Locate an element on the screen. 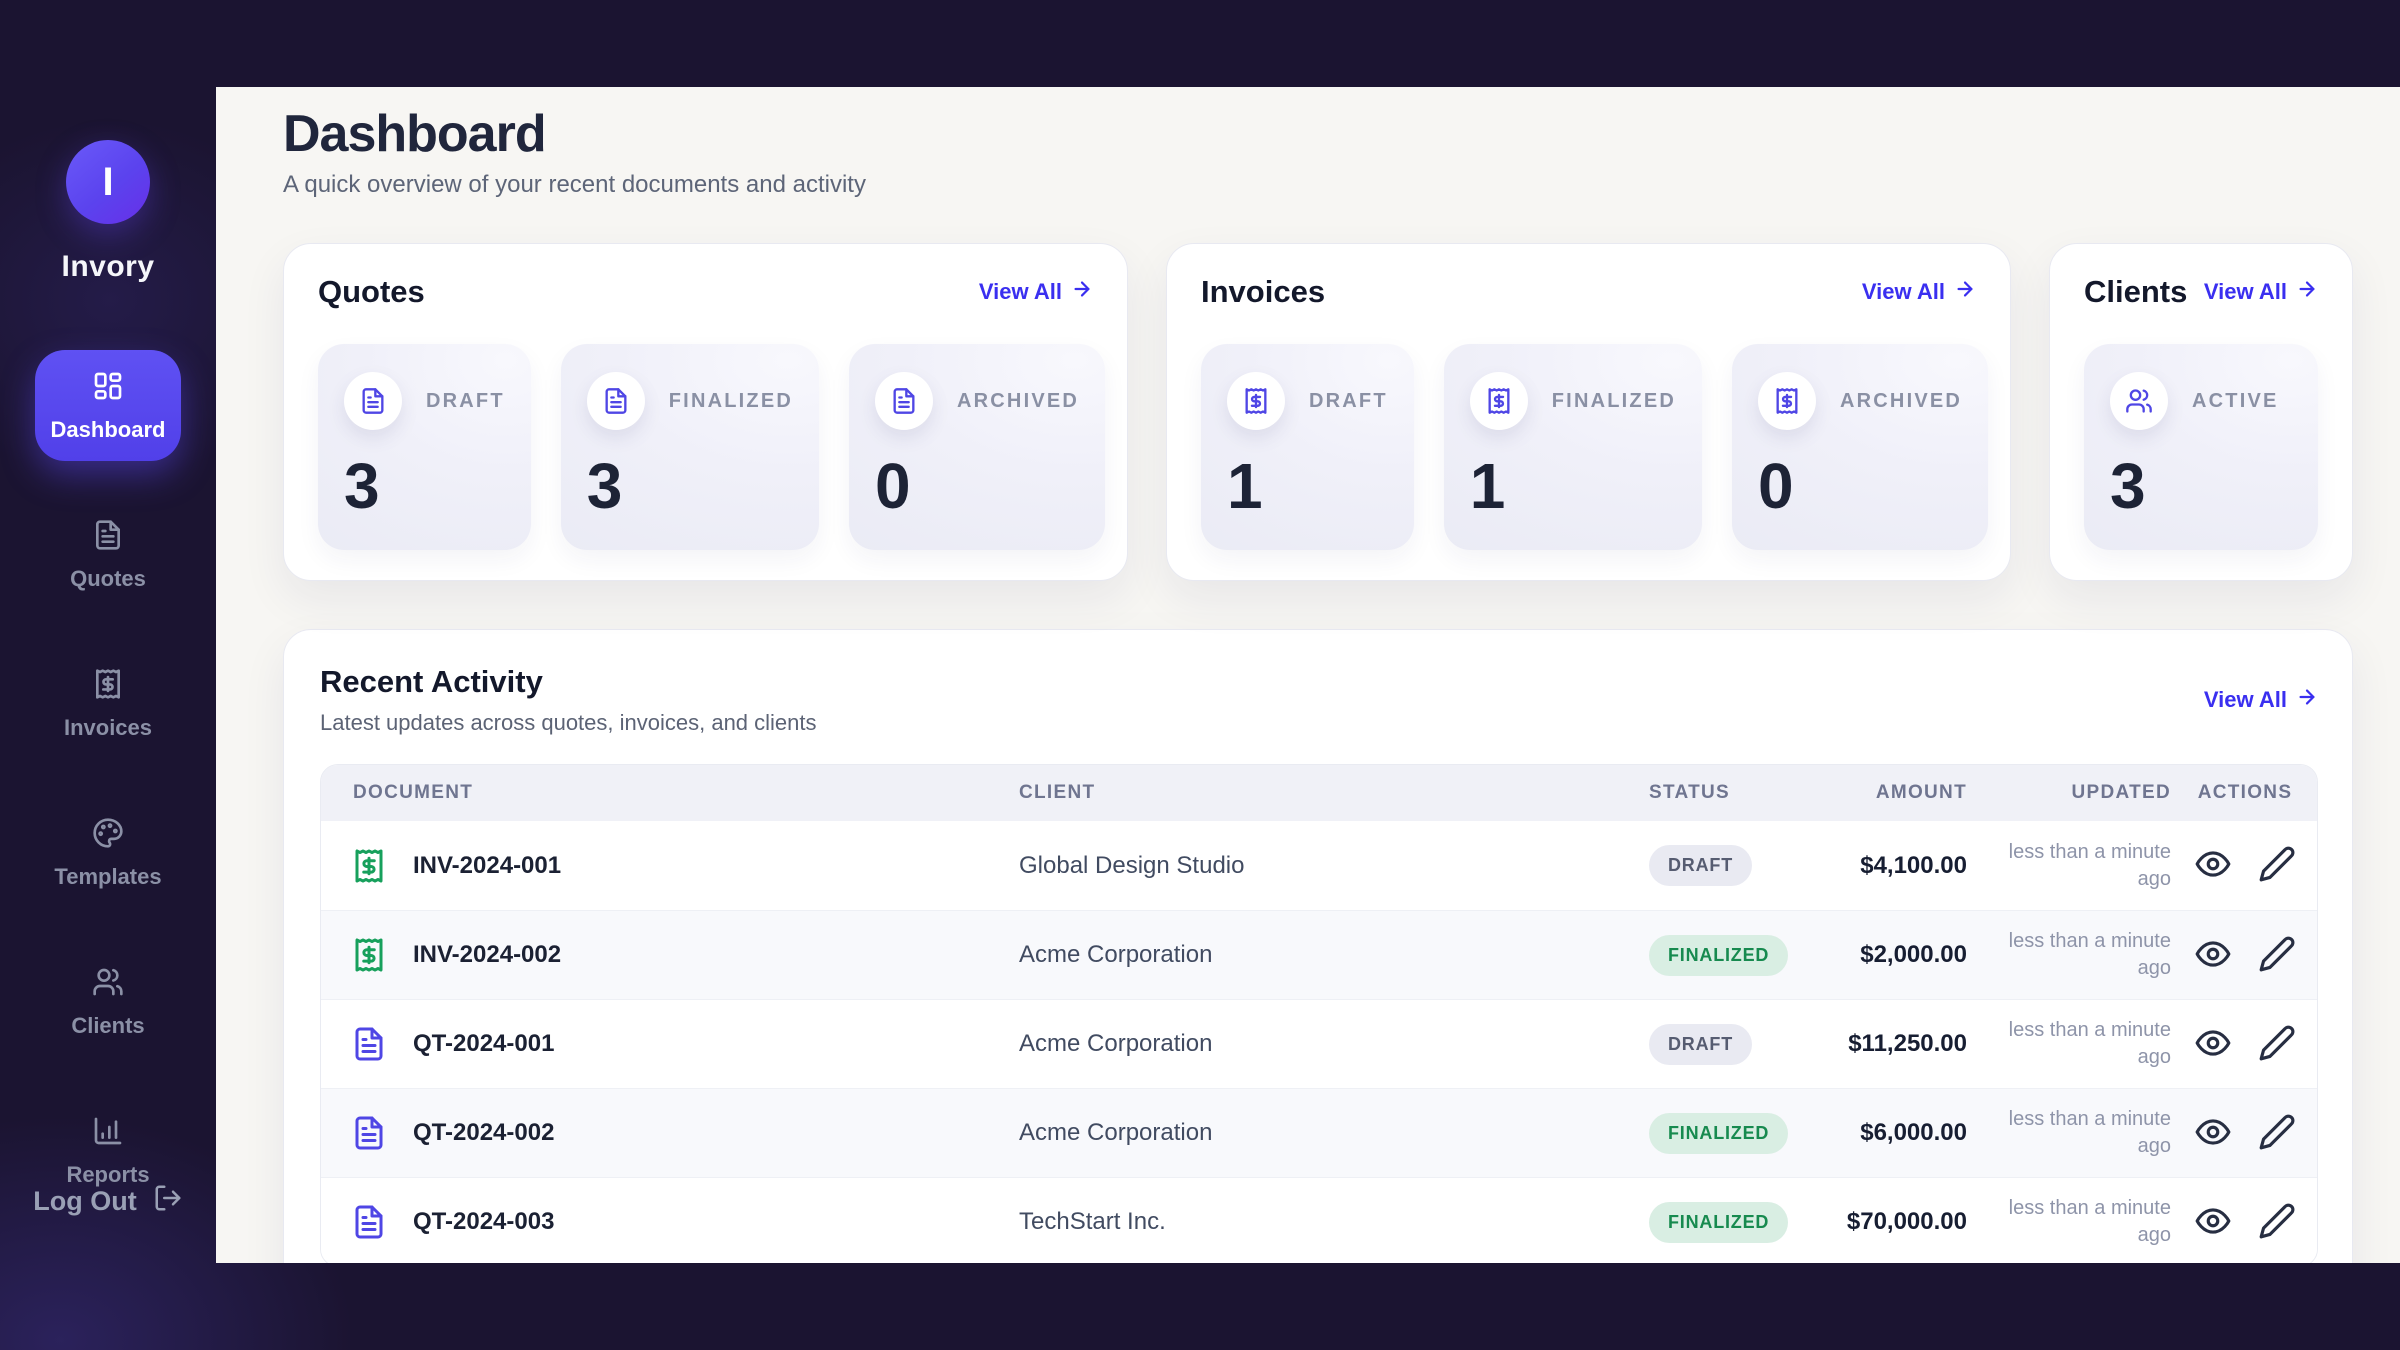 The width and height of the screenshot is (2400, 1350). sidebar-item-label: Reports is located at coordinates (108, 1174).